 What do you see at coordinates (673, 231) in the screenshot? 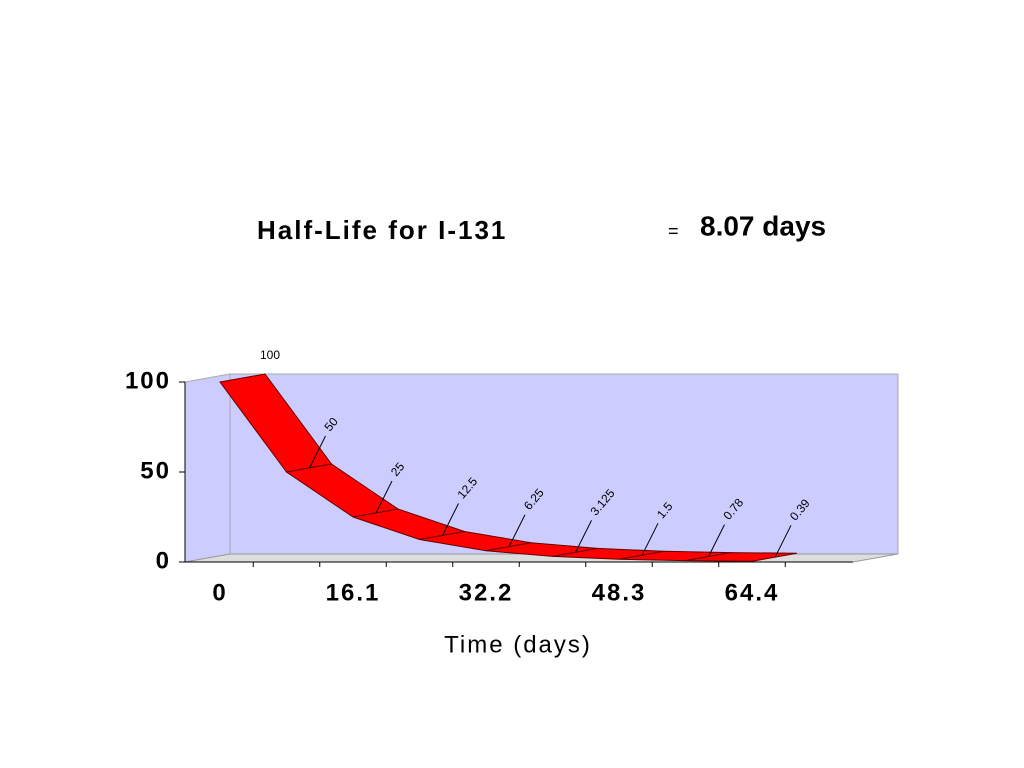
I see `equals-sign: =` at bounding box center [673, 231].